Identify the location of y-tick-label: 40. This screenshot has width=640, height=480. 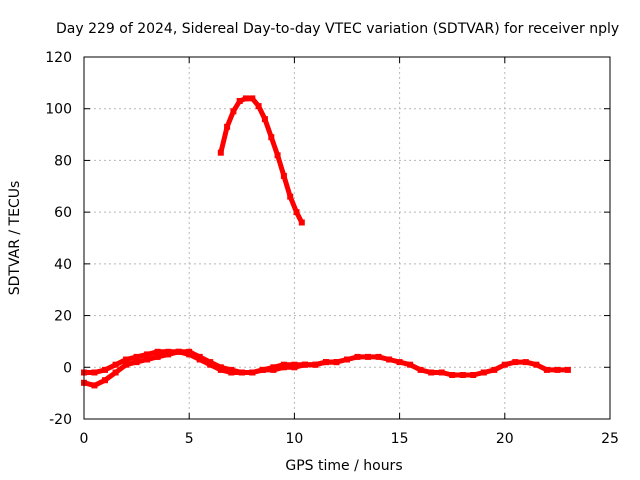
(63, 265).